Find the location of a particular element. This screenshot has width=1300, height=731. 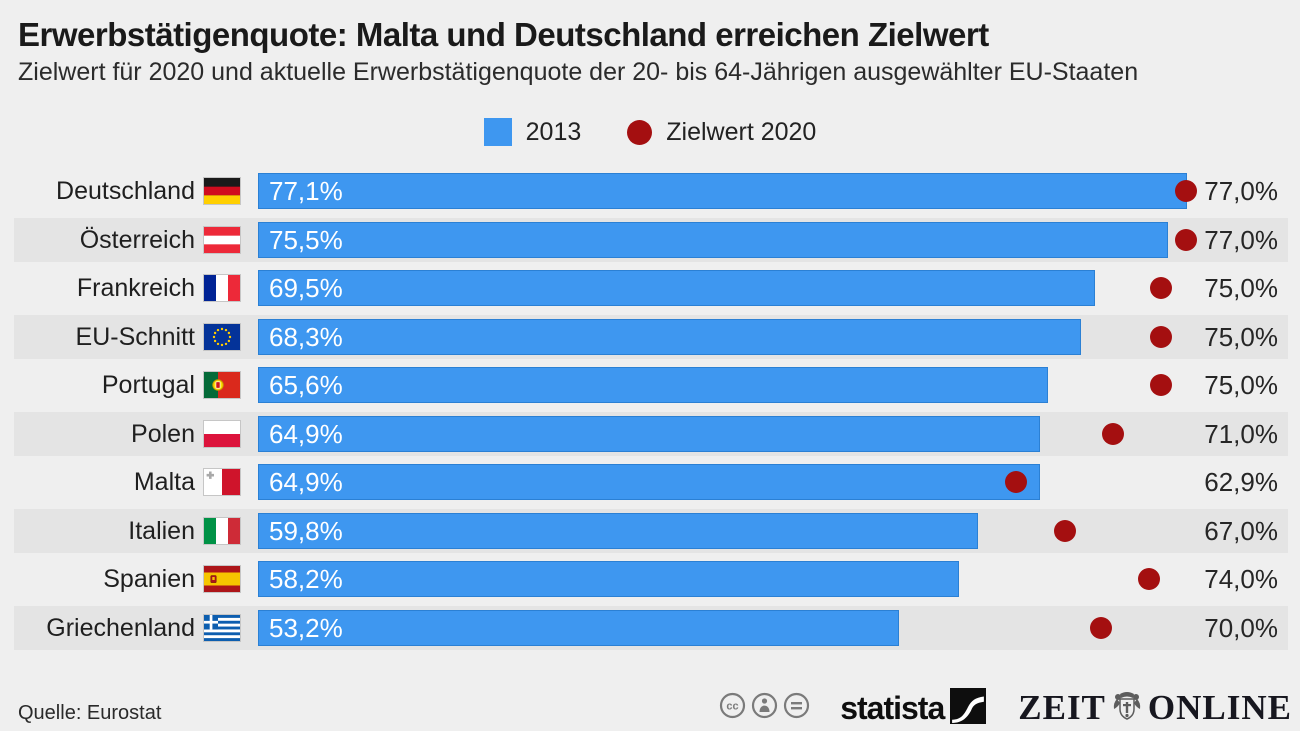

country-label: Frankreich is located at coordinates (135, 288).